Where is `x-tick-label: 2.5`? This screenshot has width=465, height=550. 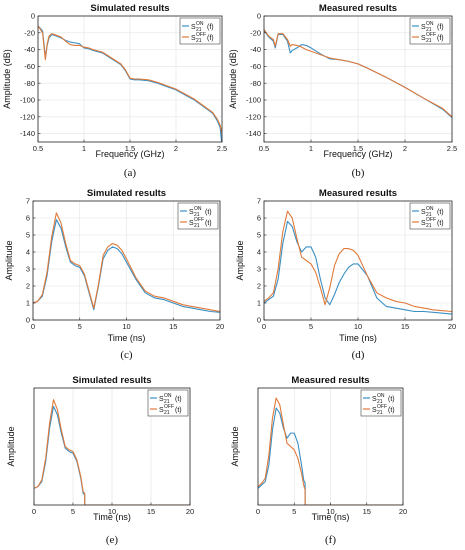
x-tick-label: 2.5 is located at coordinates (222, 148).